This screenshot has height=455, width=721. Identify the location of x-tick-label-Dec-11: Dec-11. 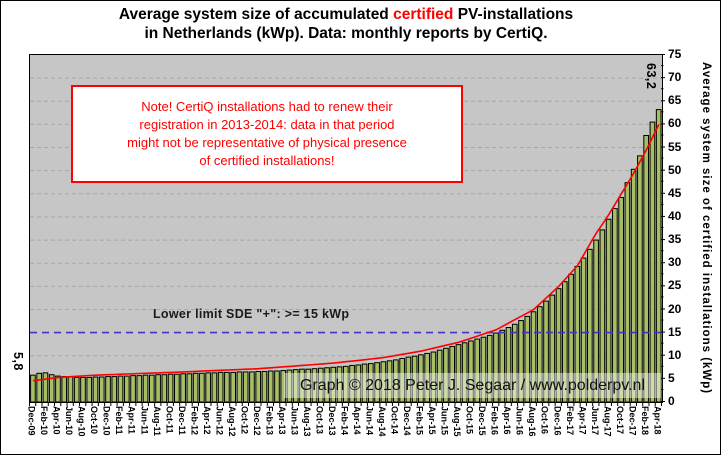
(181, 421).